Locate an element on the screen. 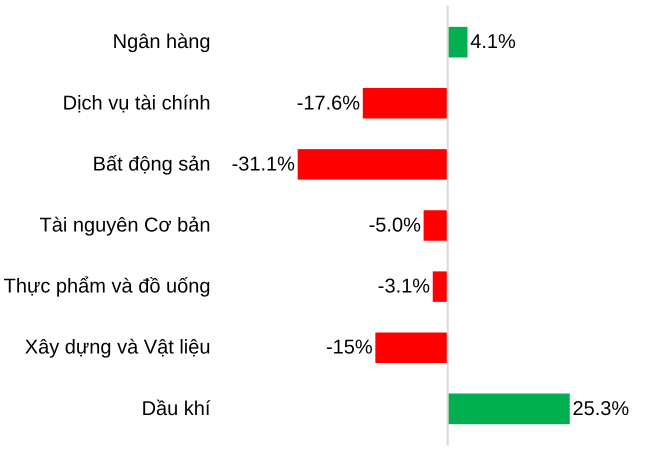  y-tick-label: Dầu khí is located at coordinates (176, 409).